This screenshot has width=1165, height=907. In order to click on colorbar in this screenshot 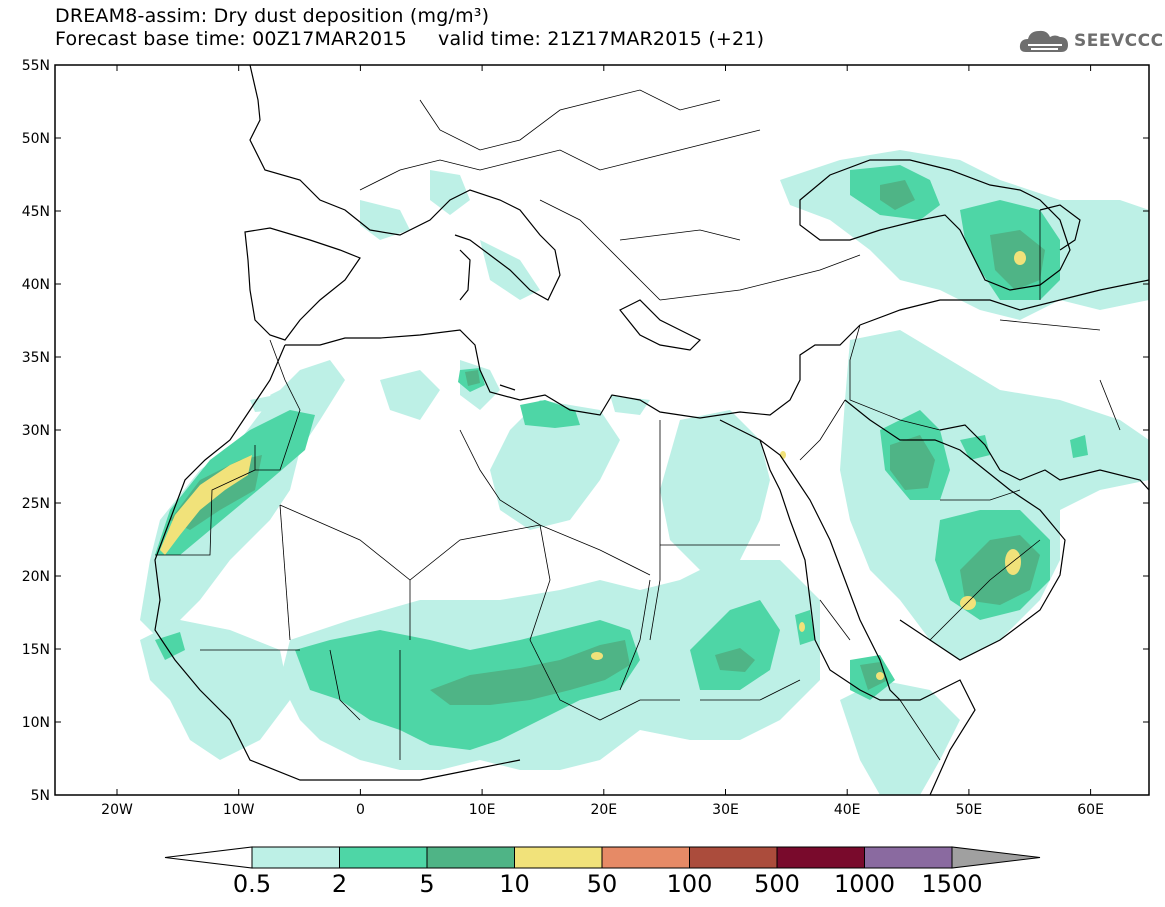, I will do `click(602, 857)`.